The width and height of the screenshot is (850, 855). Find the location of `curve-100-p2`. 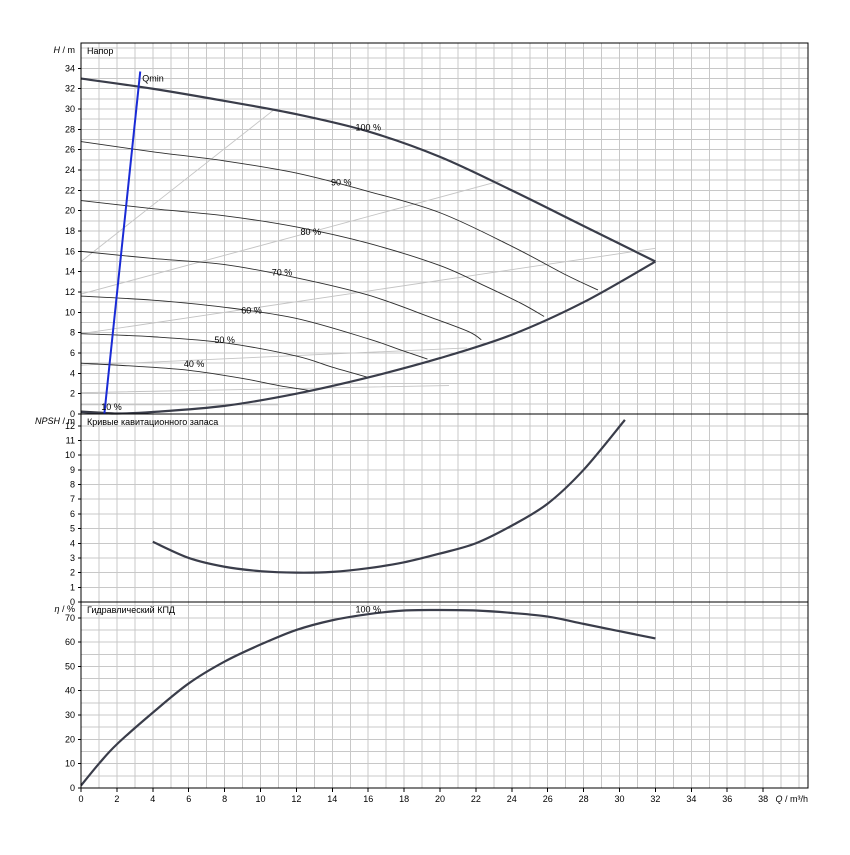

curve-100-p2 is located at coordinates (368, 697).